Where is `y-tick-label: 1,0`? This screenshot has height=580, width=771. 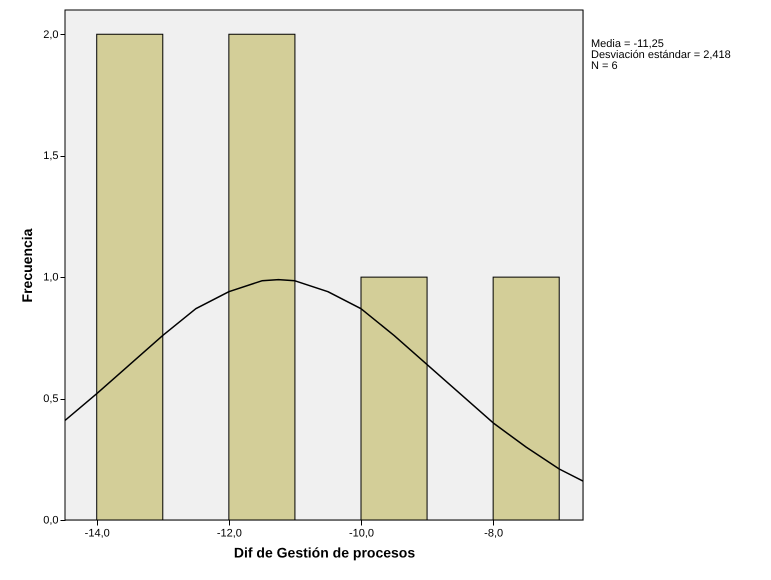
y-tick-label: 1,0 is located at coordinates (50, 278).